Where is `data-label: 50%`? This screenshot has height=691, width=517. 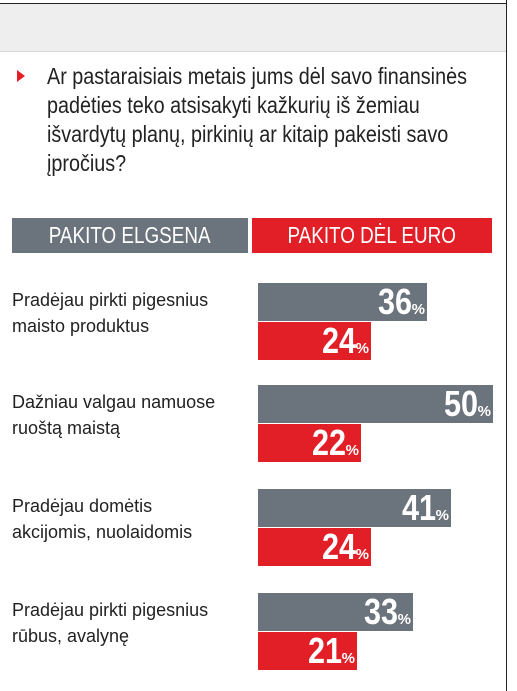
data-label: 50% is located at coordinates (464, 404).